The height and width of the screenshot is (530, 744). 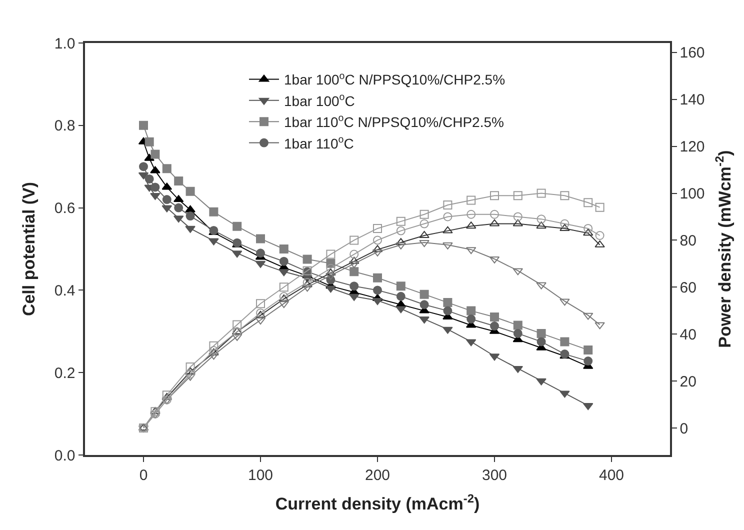 What do you see at coordinates (65, 291) in the screenshot?
I see `y-tick-label: 0.4` at bounding box center [65, 291].